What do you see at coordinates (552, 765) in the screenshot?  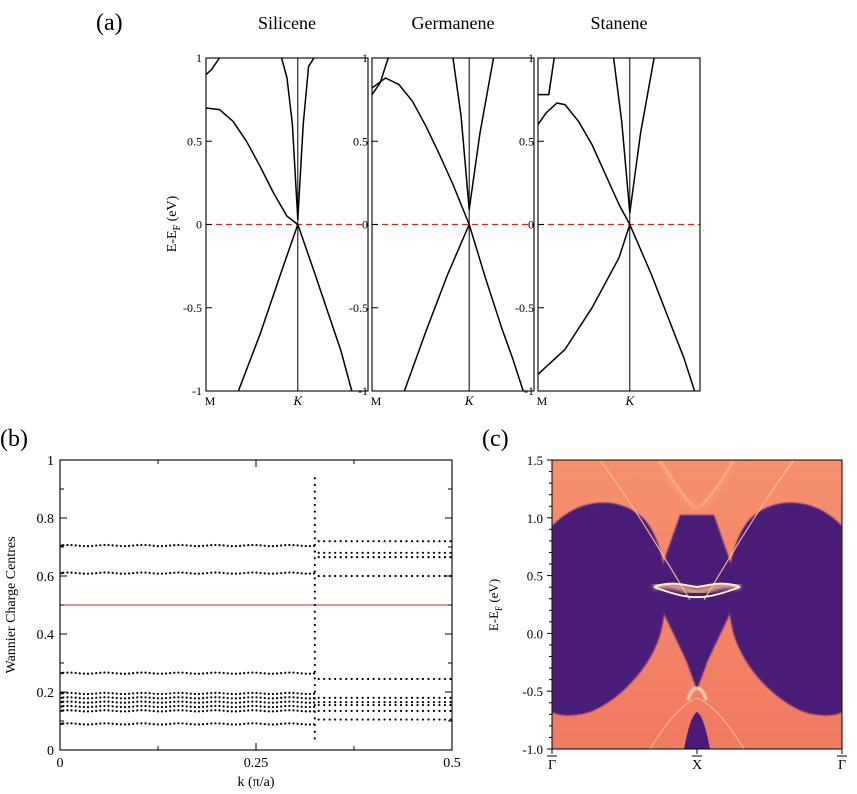 I see `x-tick-label: Γ` at bounding box center [552, 765].